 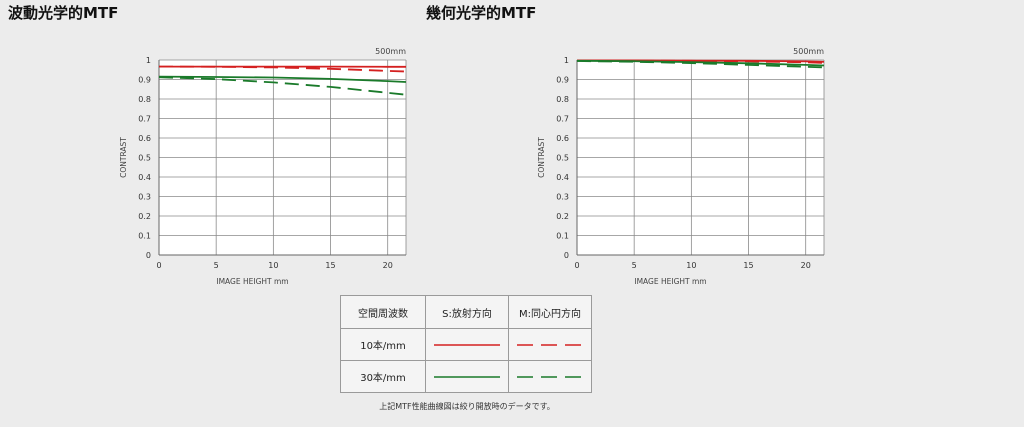 What do you see at coordinates (467, 406) in the screenshot?
I see `footnote: 上記MTF性能曲線図は絞り開放時のデータです。` at bounding box center [467, 406].